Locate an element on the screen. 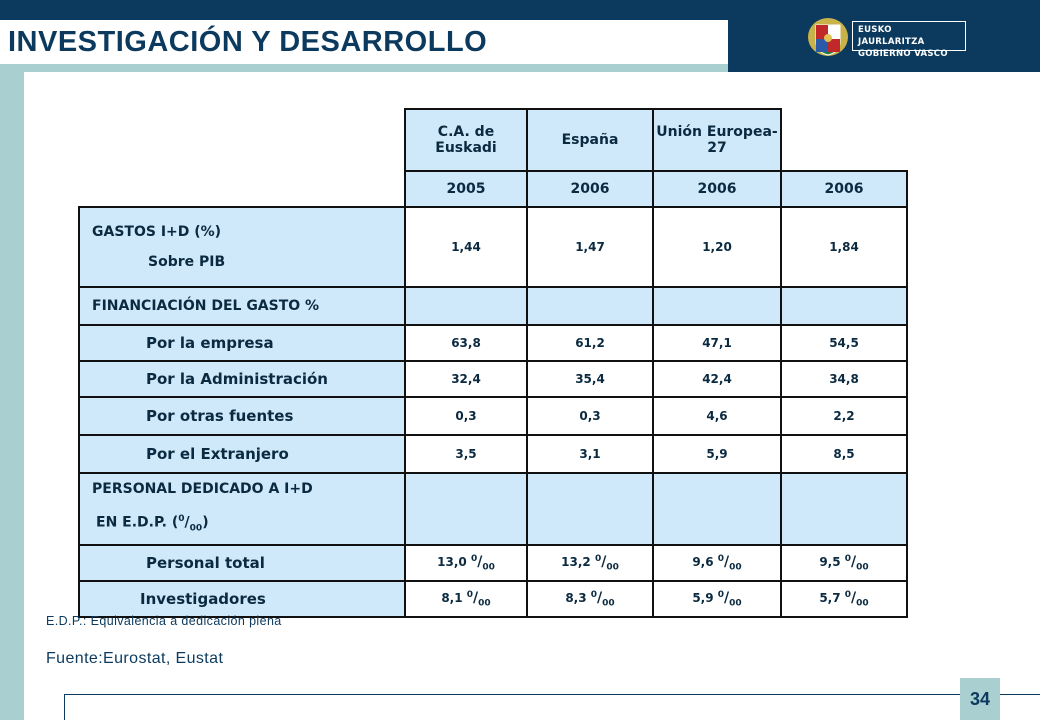 This screenshot has width=1040, height=720. row-label-personal: PERSONAL DEDICADO A I+D EN E.D.P. (0/00) is located at coordinates (242, 509).